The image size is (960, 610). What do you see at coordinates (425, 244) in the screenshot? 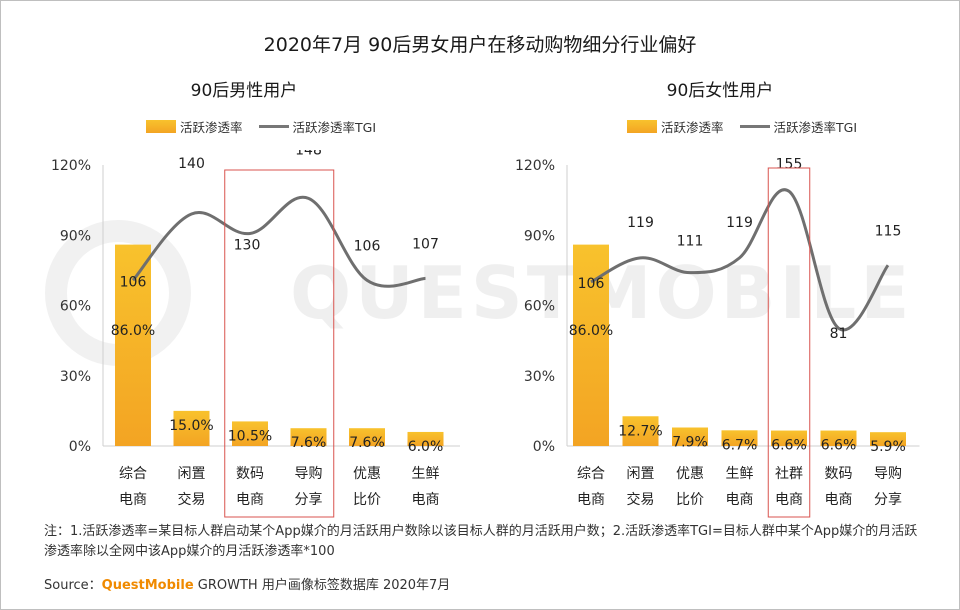
I see `tgi-value-label: 107` at bounding box center [425, 244].